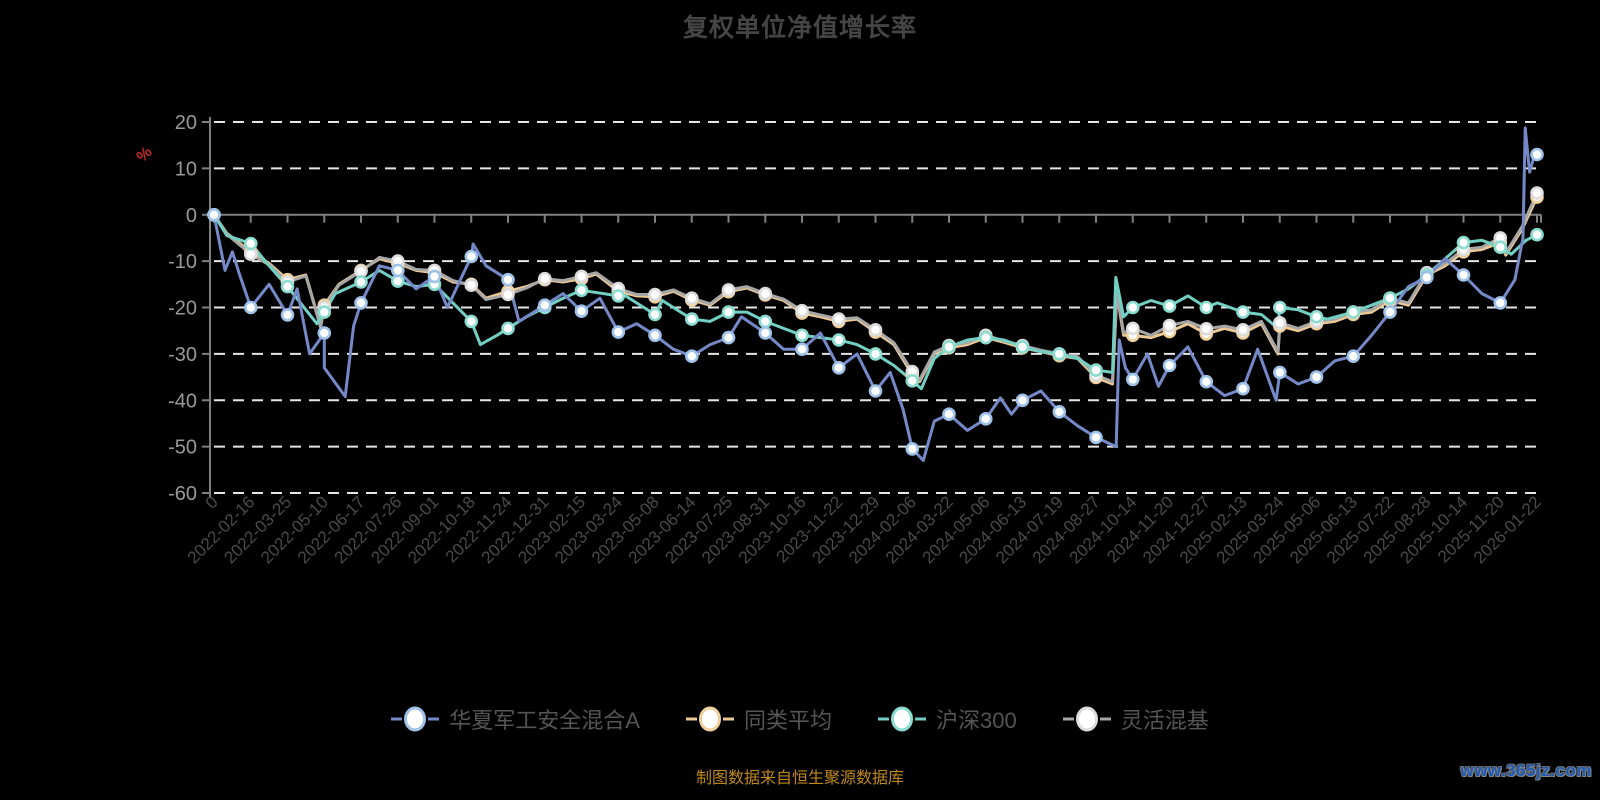 The height and width of the screenshot is (800, 1600). What do you see at coordinates (191, 216) in the screenshot?
I see `y-axis-label-0: 0` at bounding box center [191, 216].